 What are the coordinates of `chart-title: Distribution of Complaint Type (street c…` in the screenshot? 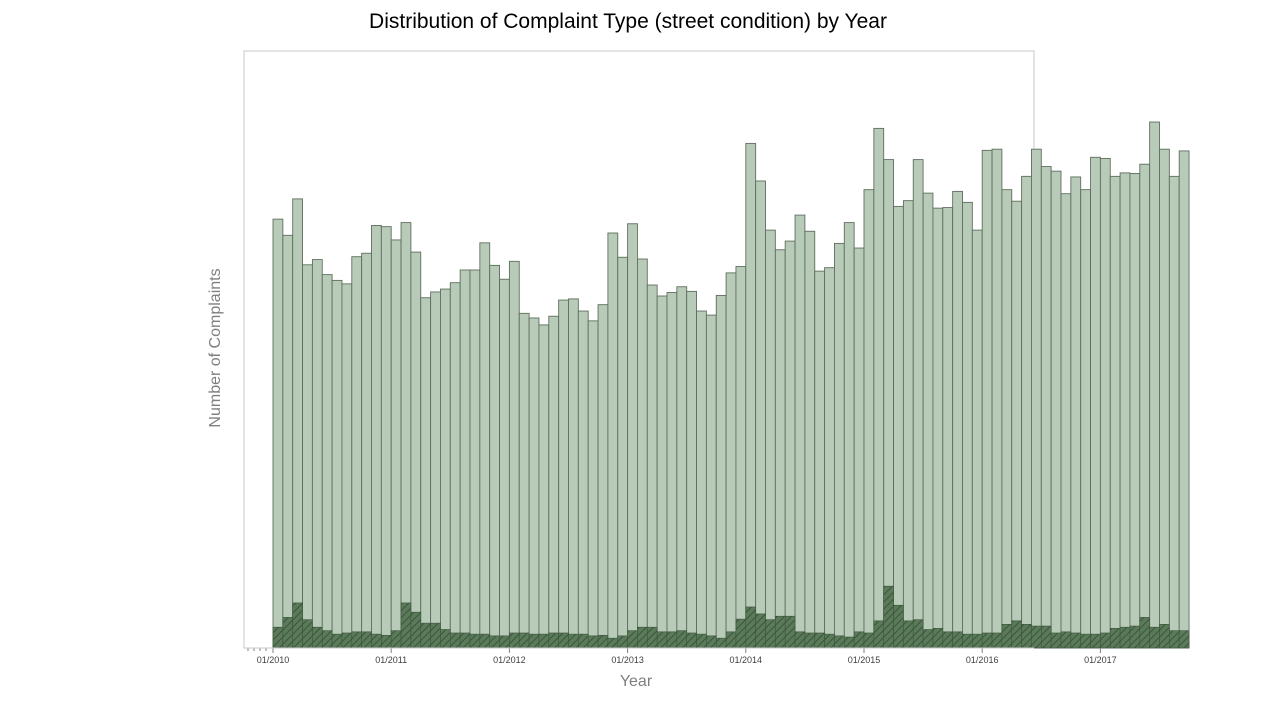 It's located at (628, 21).